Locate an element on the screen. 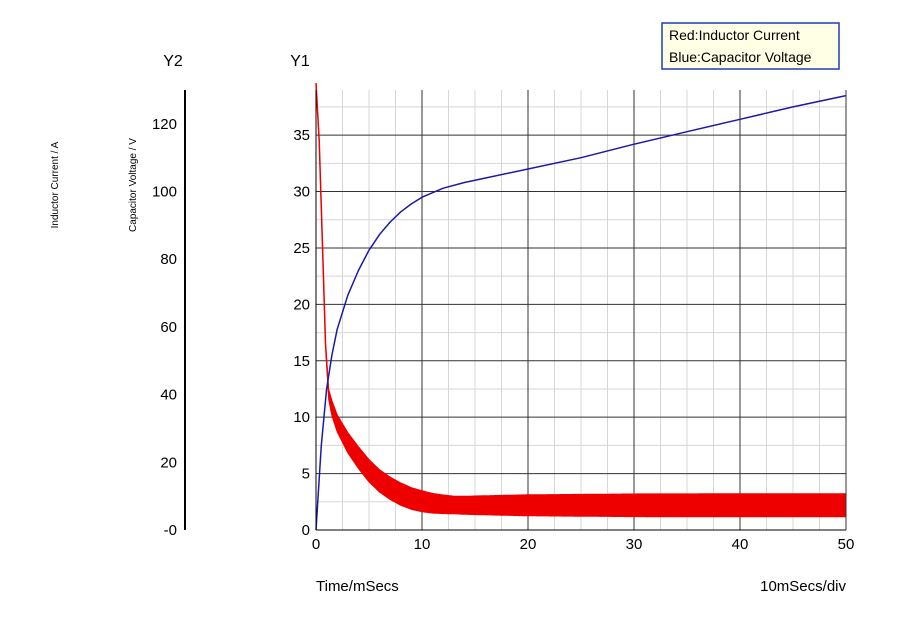 This screenshot has height=622, width=900. y2-axis-title: Inductor Current / A is located at coordinates (55, 184).